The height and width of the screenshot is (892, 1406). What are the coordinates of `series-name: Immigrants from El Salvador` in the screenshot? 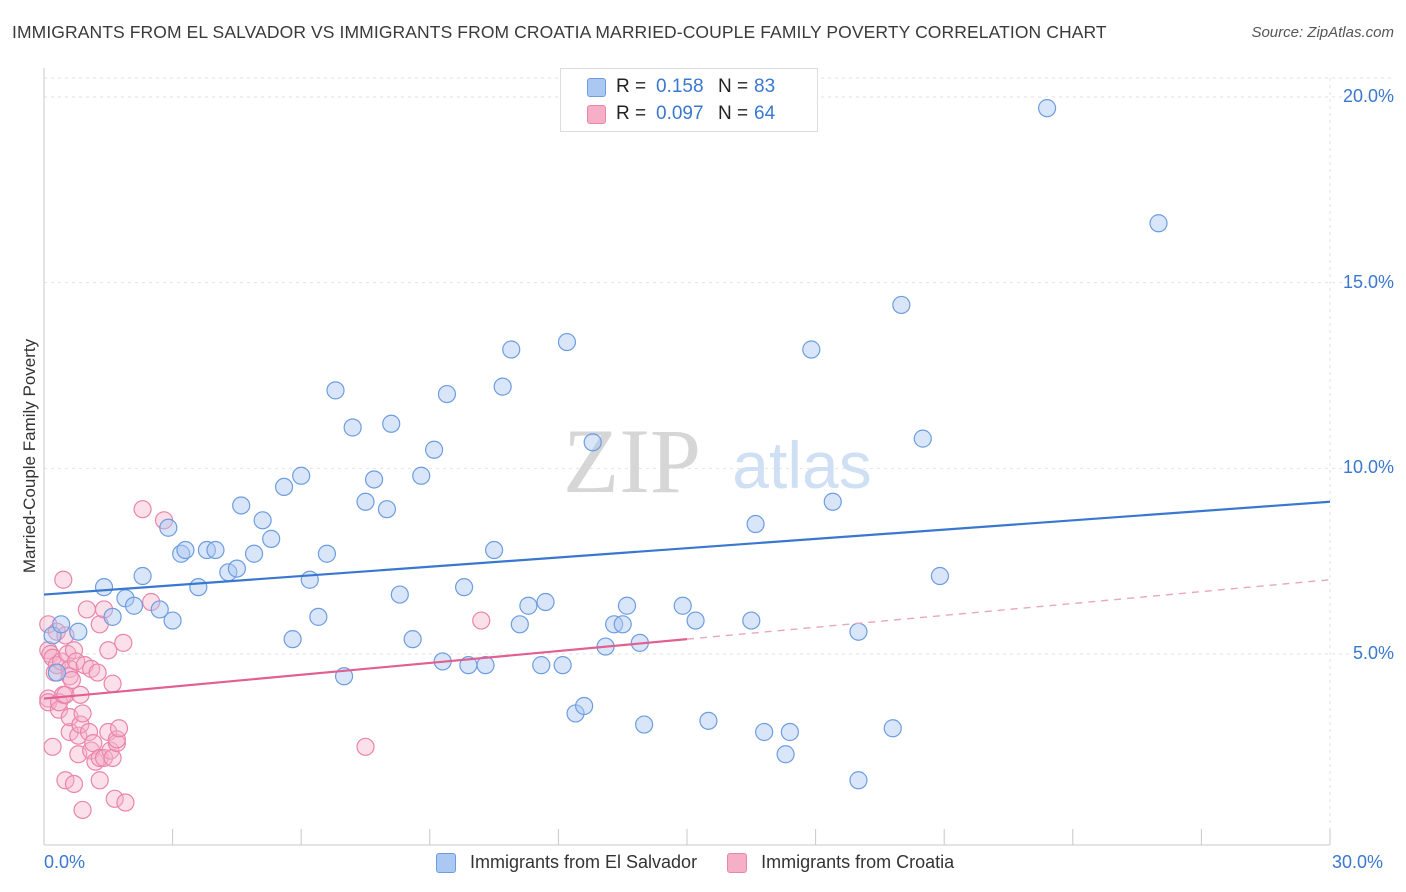 It's located at (584, 862).